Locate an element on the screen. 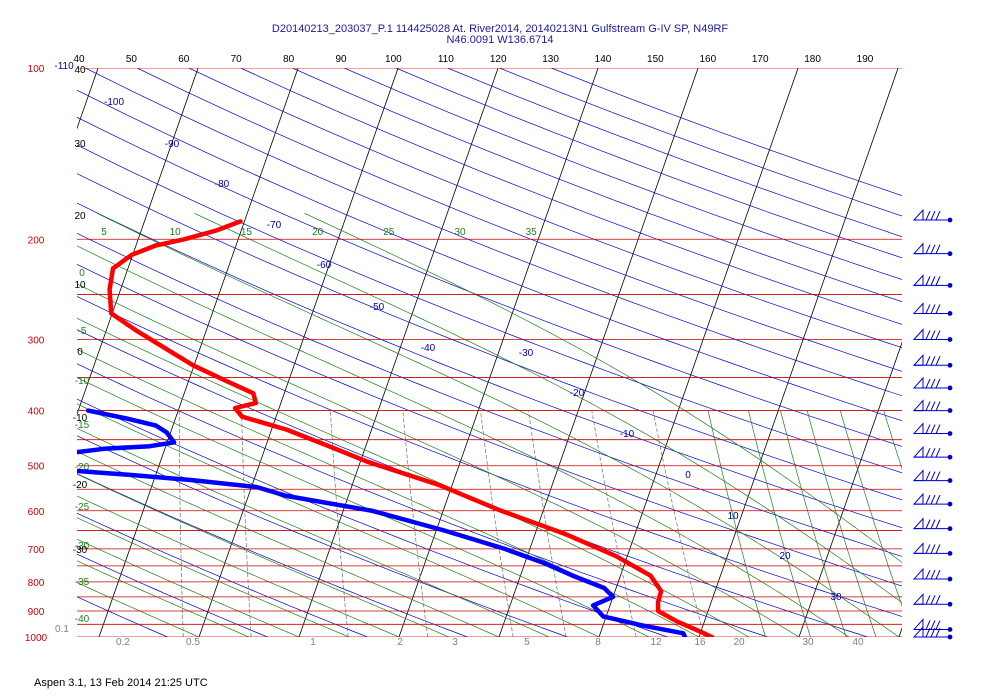 Image resolution: width=1000 pixels, height=700 pixels. isotherm-line is located at coordinates (138, 242).